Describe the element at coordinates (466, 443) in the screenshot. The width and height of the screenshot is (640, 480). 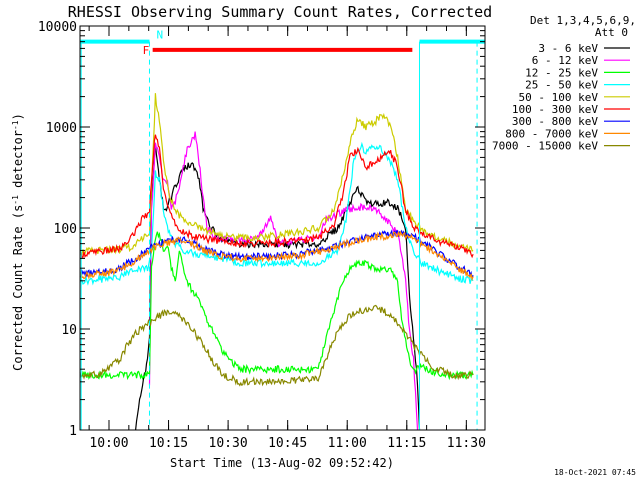
I see `x-tick-label: 11:30` at that location.